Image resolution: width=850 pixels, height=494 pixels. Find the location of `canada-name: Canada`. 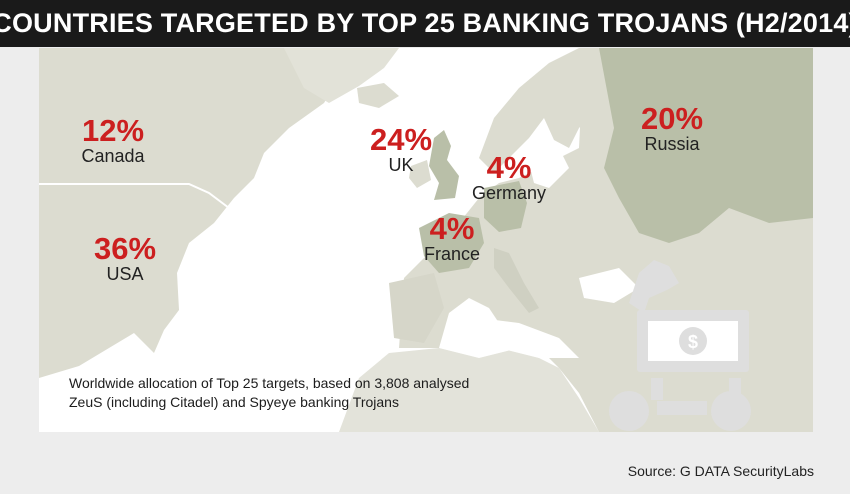

canada-name: Canada is located at coordinates (113, 156).